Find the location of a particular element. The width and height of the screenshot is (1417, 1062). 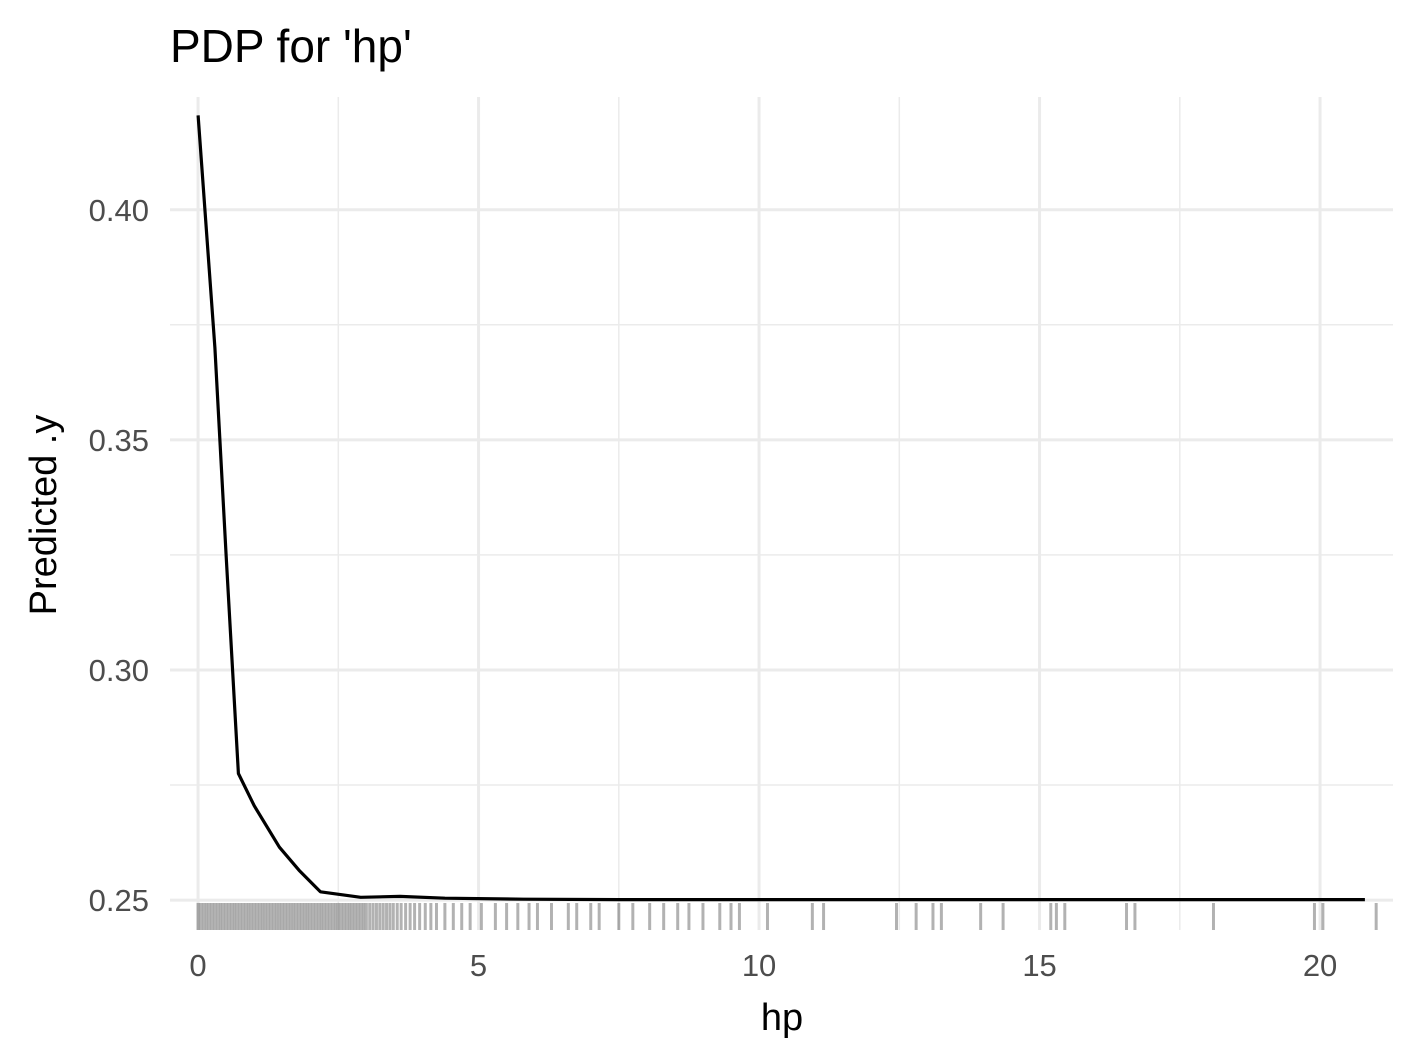

x-tick-label: 5 is located at coordinates (478, 965).